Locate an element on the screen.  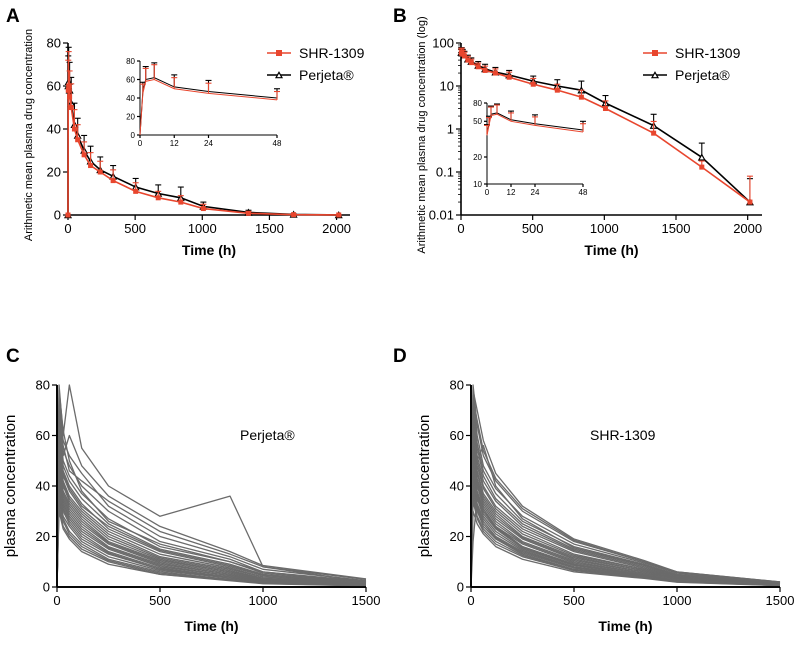
y-tick-label: 1 is located at coordinates (450, 129).